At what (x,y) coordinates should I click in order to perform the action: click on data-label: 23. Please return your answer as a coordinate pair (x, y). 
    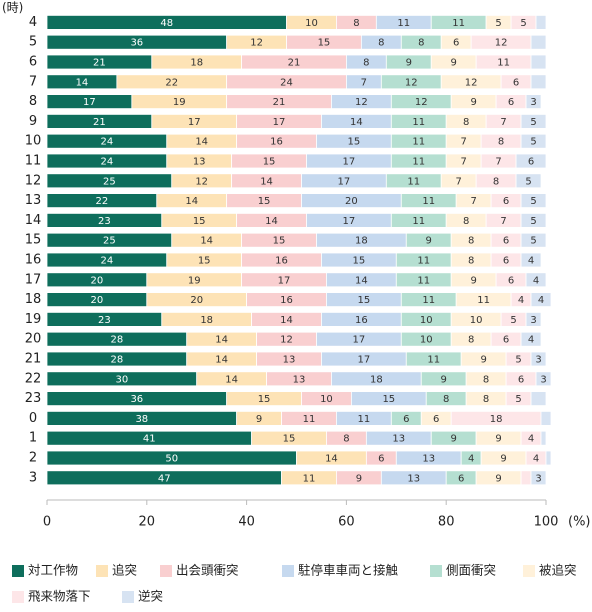
    Looking at the image, I should click on (104, 320).